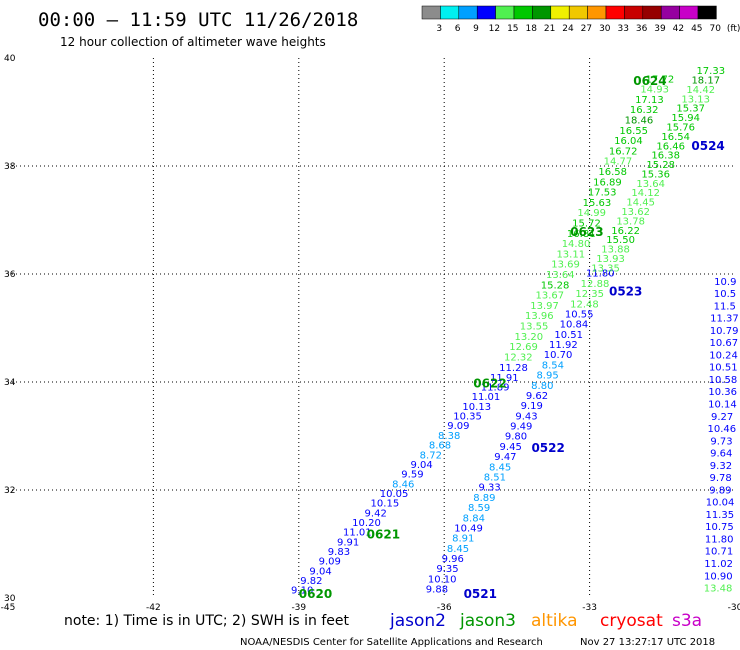 The width and height of the screenshot is (740, 650). What do you see at coordinates (547, 448) in the screenshot?
I see `pass-label: 0522` at bounding box center [547, 448].